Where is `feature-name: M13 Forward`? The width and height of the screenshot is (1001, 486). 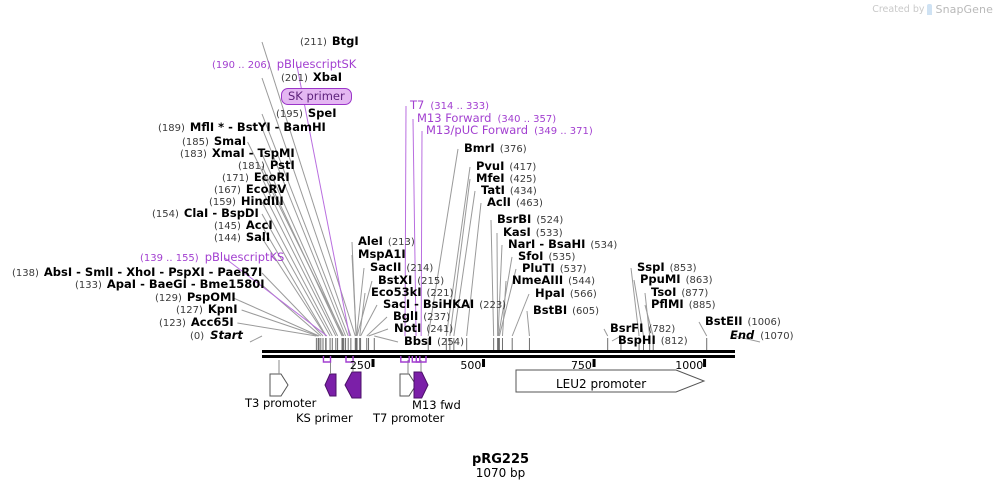 feature-name: M13 Forward is located at coordinates (454, 118).